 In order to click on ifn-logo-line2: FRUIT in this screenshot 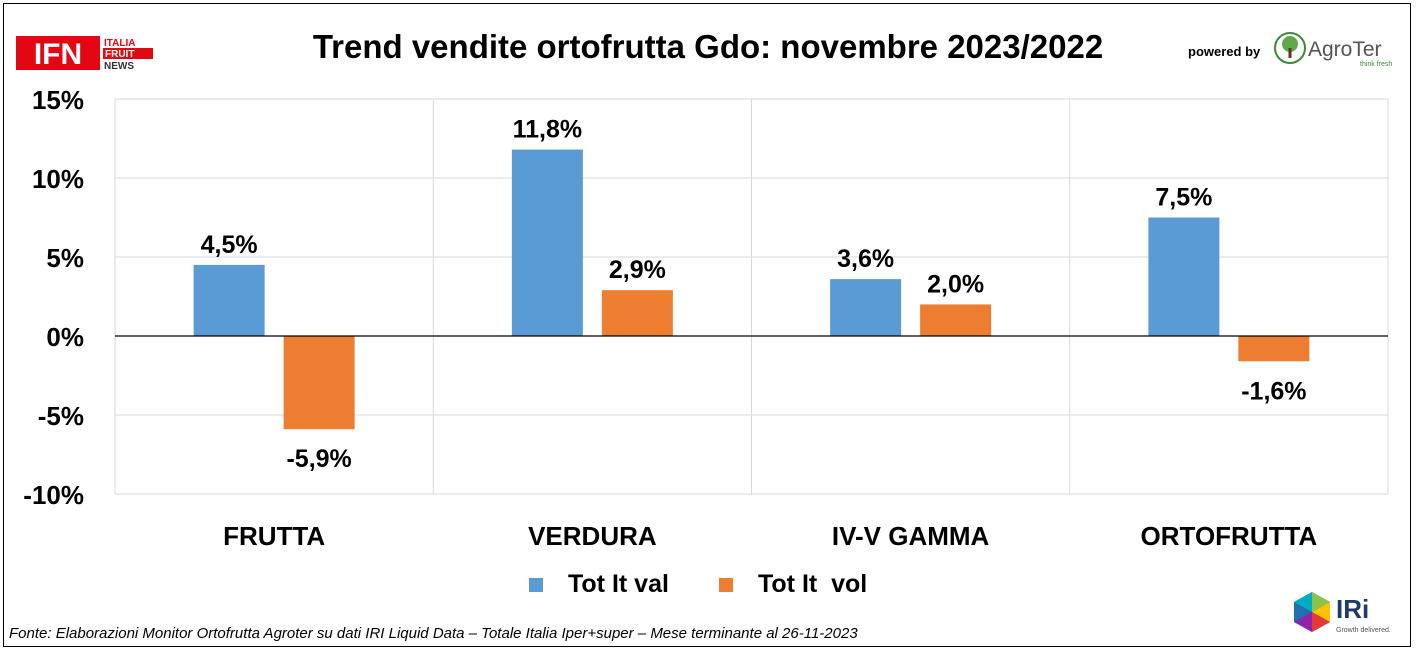, I will do `click(119, 54)`.